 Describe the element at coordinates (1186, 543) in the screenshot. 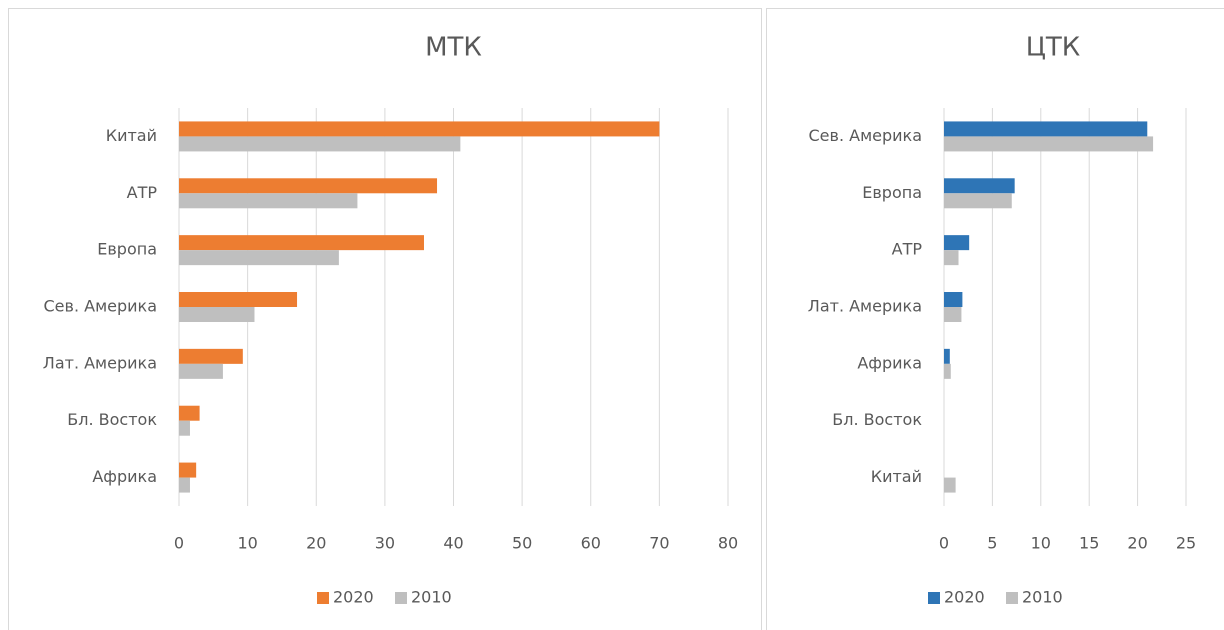

I see `x-tick-label: 25` at that location.